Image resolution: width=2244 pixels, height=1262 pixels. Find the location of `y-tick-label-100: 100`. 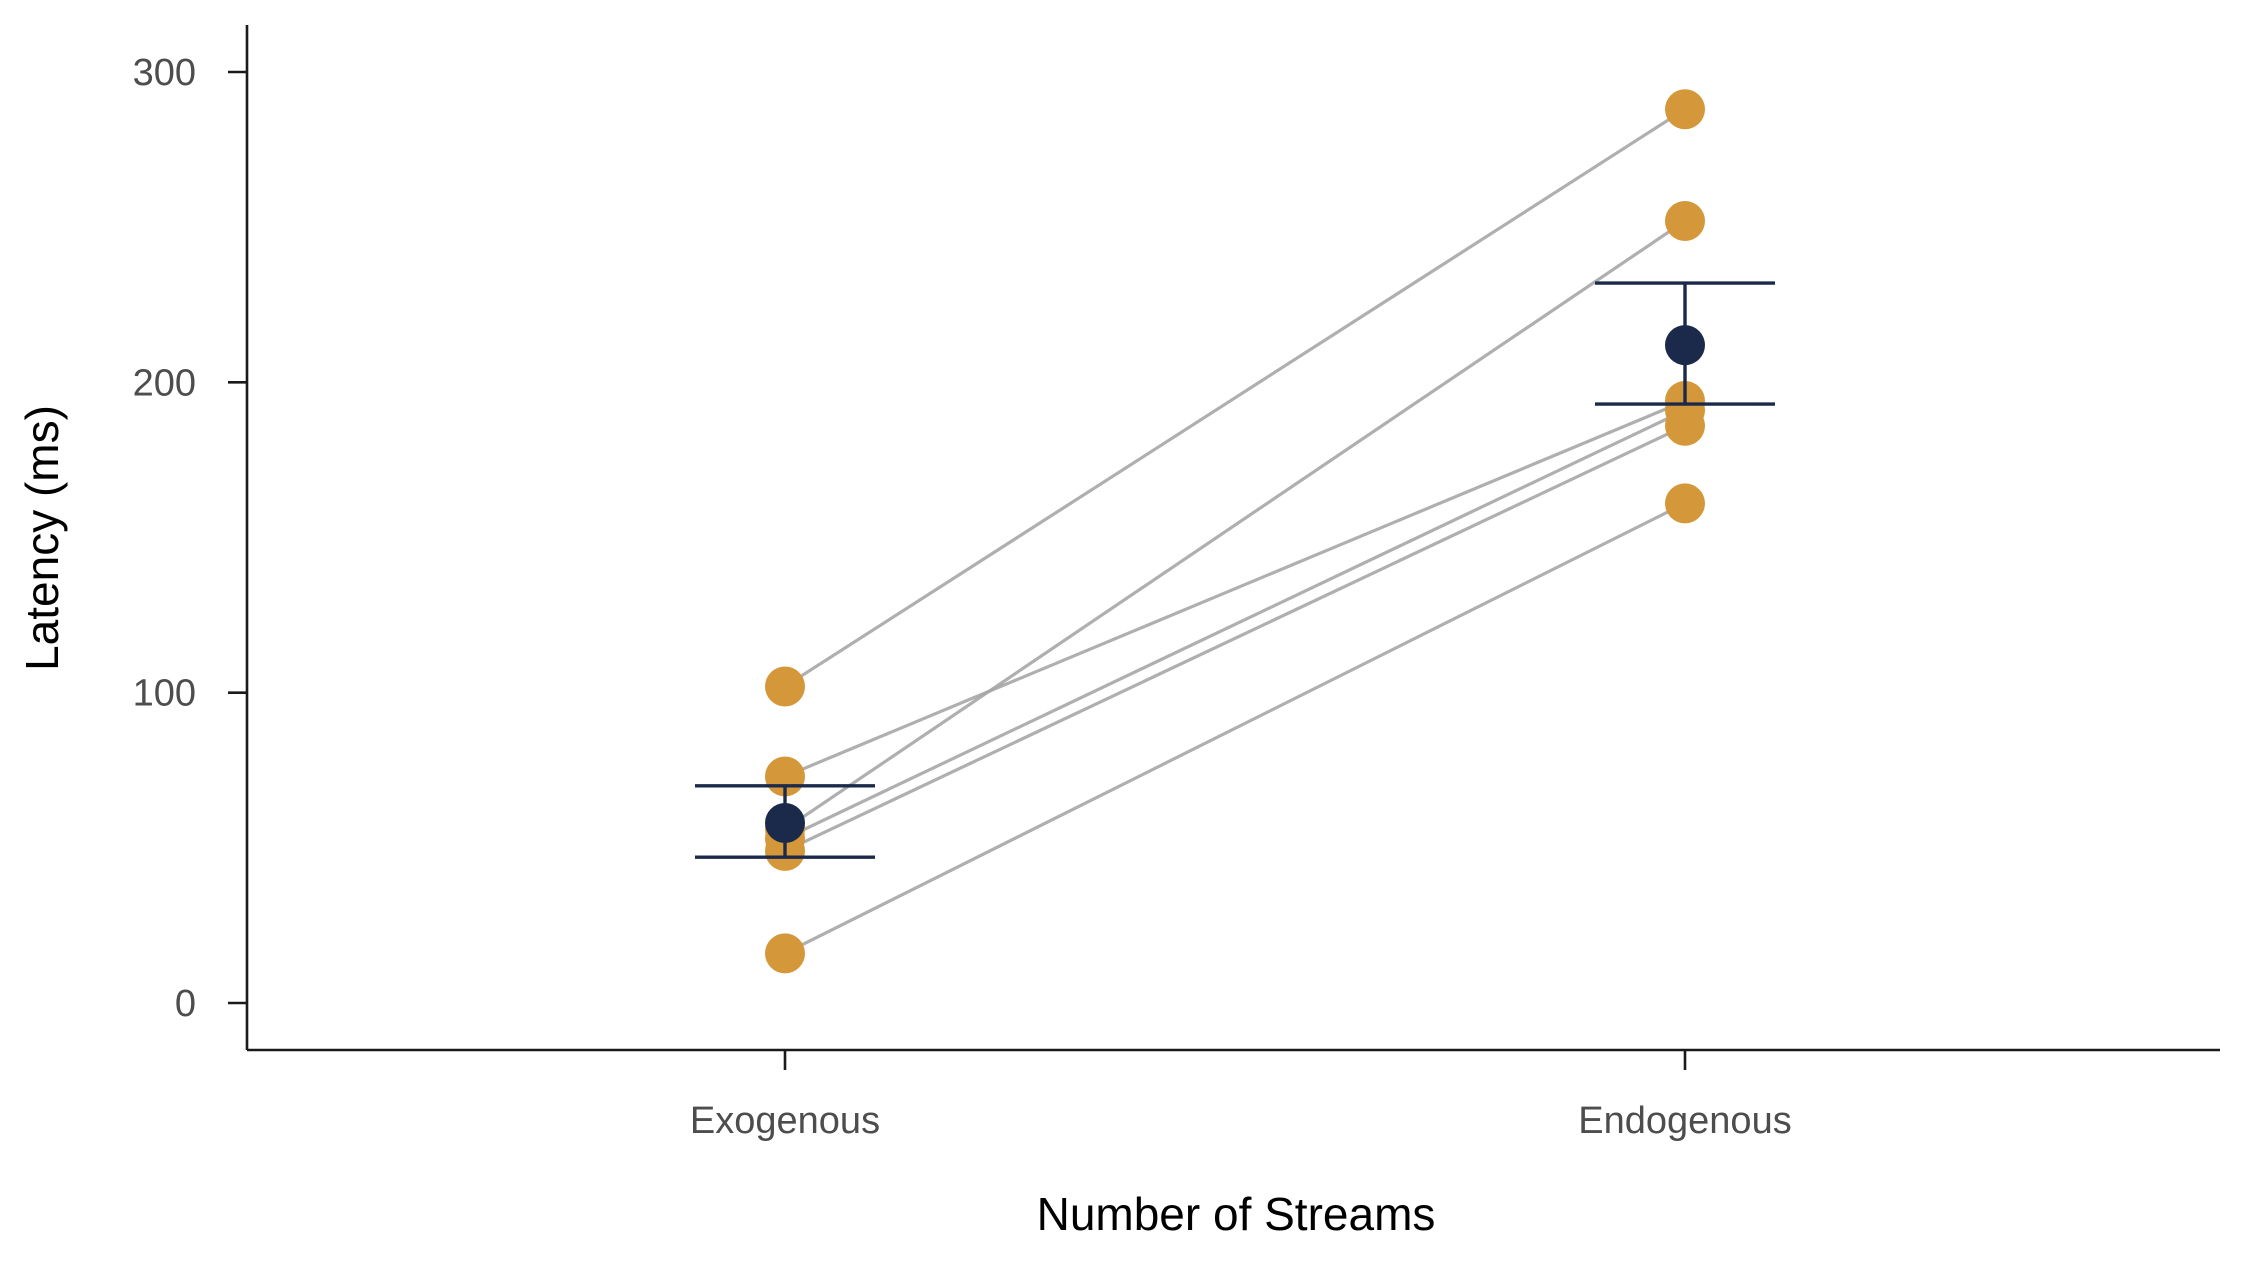

y-tick-label-100: 100 is located at coordinates (164, 694).